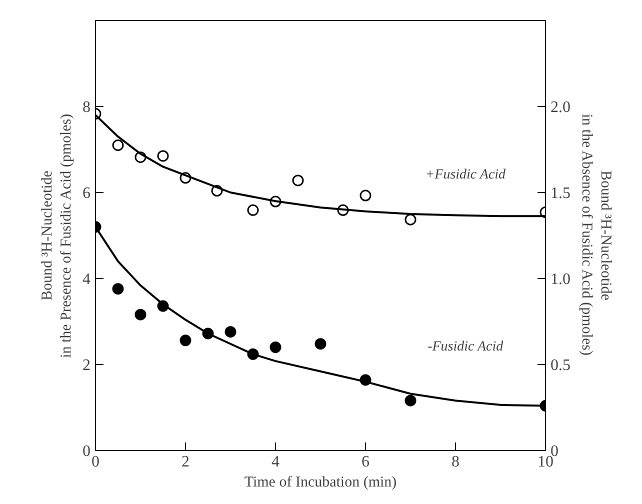  Describe the element at coordinates (466, 347) in the screenshot. I see `annotation: -Fusidic Acid` at that location.